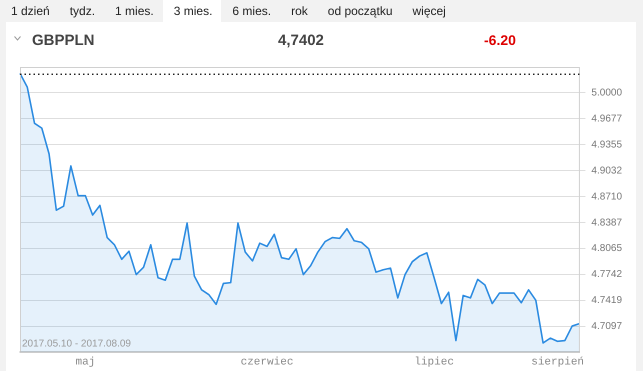 This screenshot has height=371, width=643. What do you see at coordinates (30, 11) in the screenshot?
I see `text: 1 dzień` at bounding box center [30, 11].